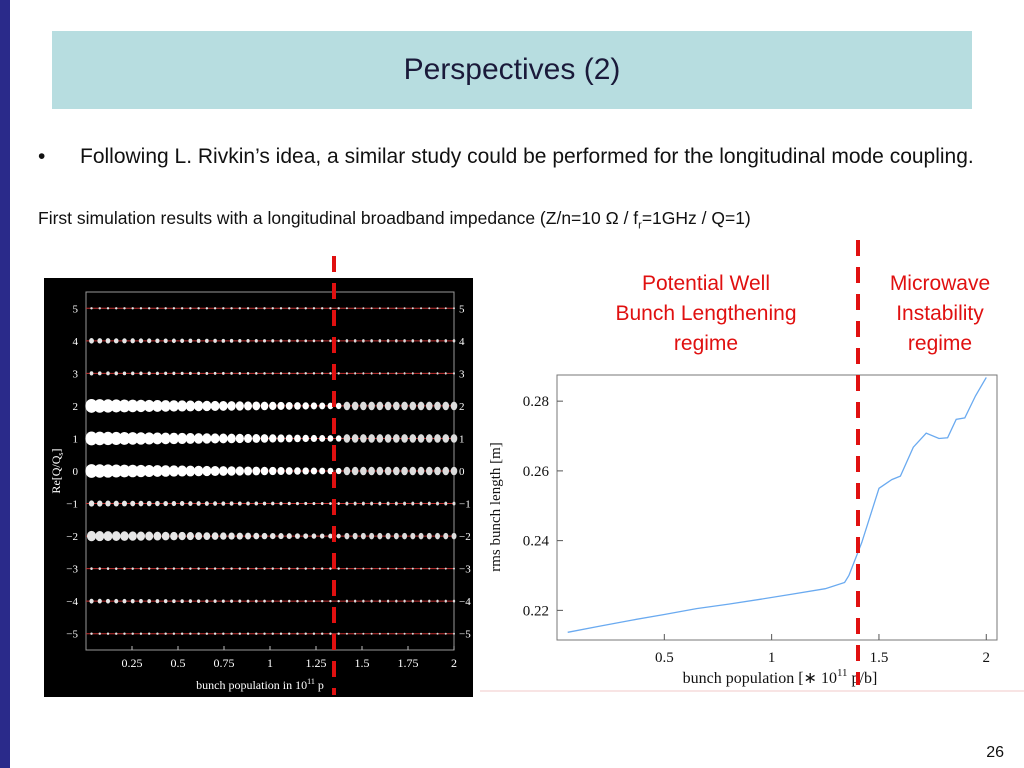  What do you see at coordinates (462, 407) in the screenshot?
I see `y-tick-label-right: 2` at bounding box center [462, 407].